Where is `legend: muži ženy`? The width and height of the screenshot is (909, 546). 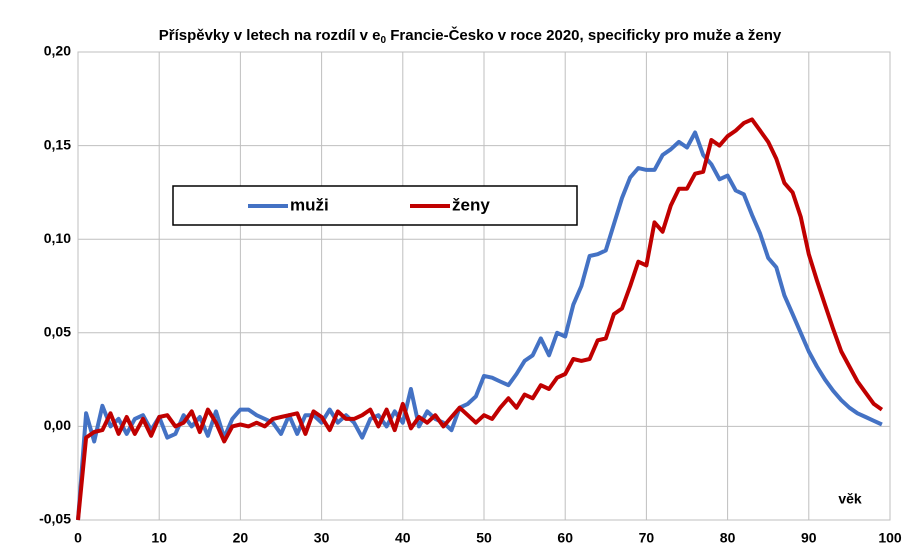
legend: muži ženy is located at coordinates (369, 204).